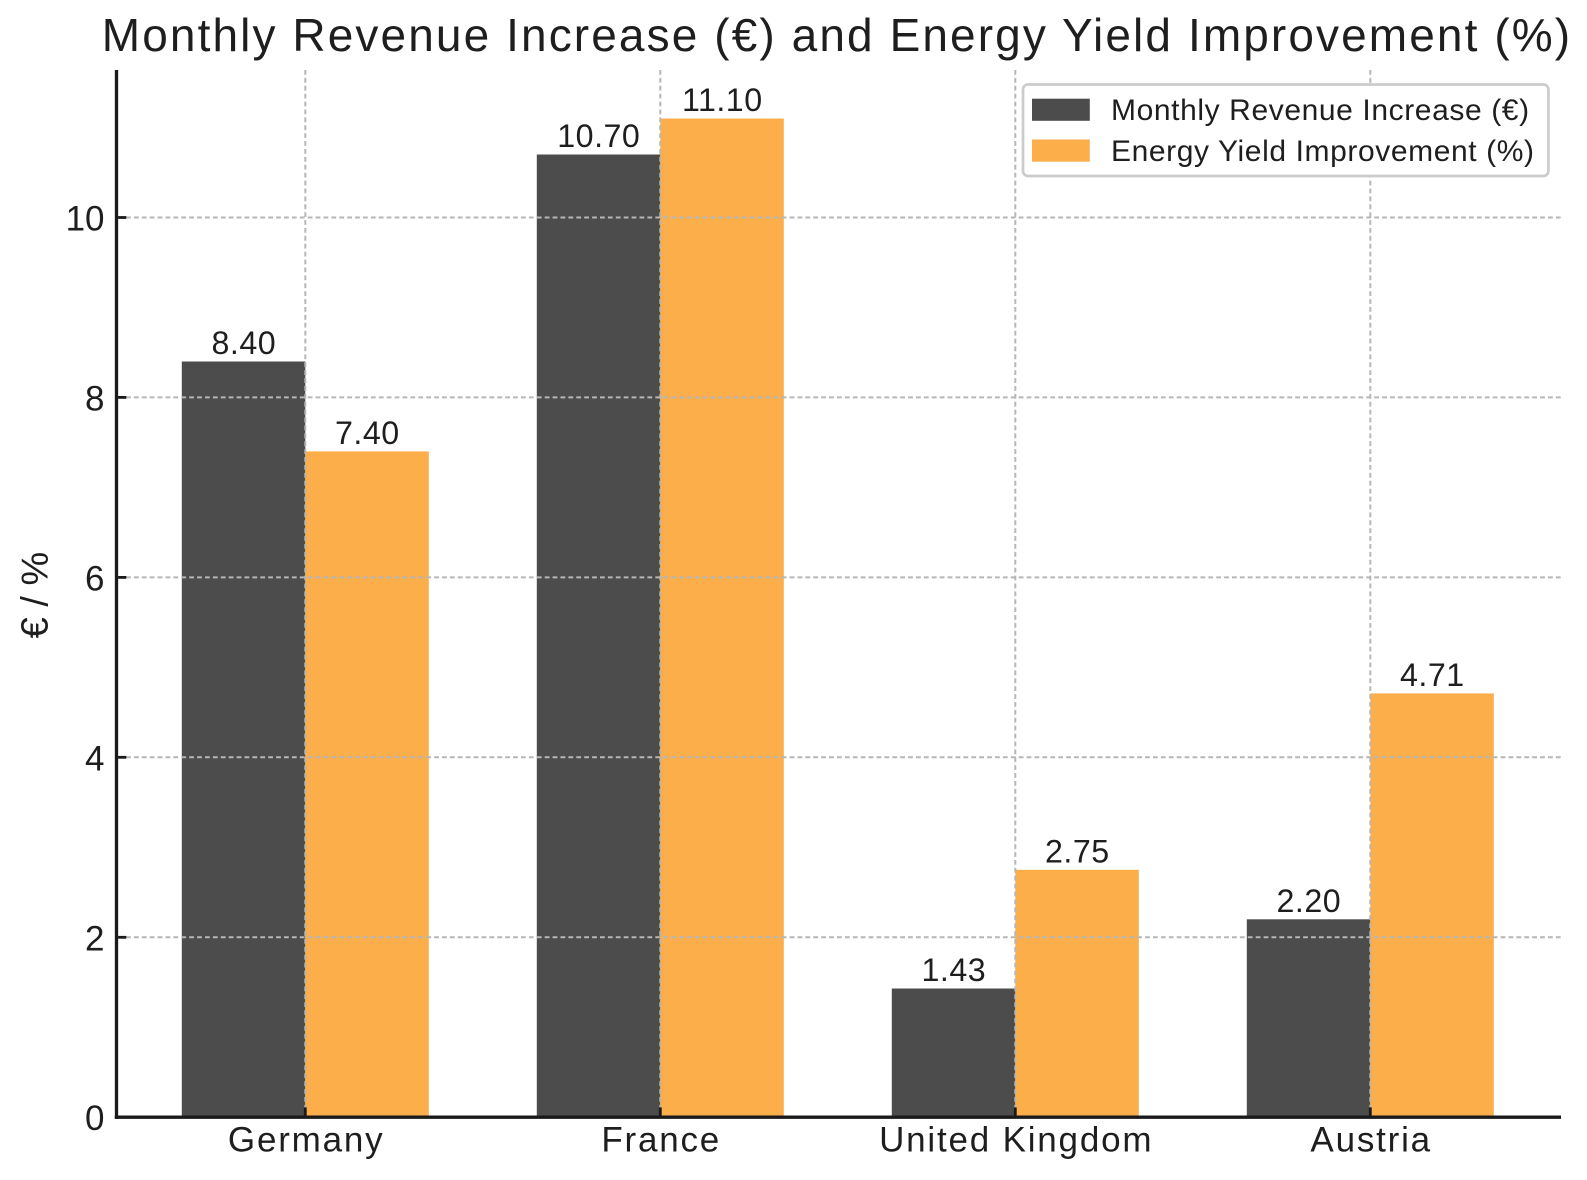 Image resolution: width=1587 pixels, height=1180 pixels. What do you see at coordinates (598, 136) in the screenshot?
I see `svg-text: 10.70` at bounding box center [598, 136].